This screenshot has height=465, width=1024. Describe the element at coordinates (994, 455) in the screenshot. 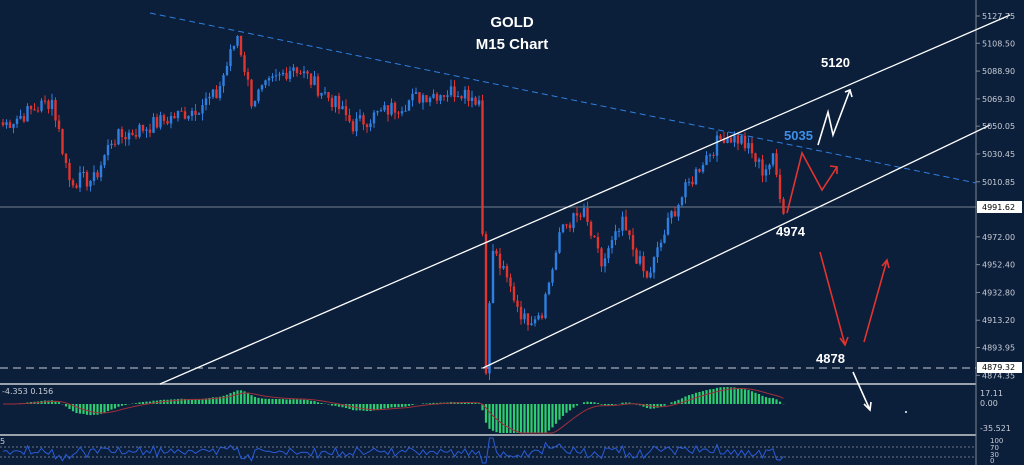

I see `rsi-tick: 30` at that location.